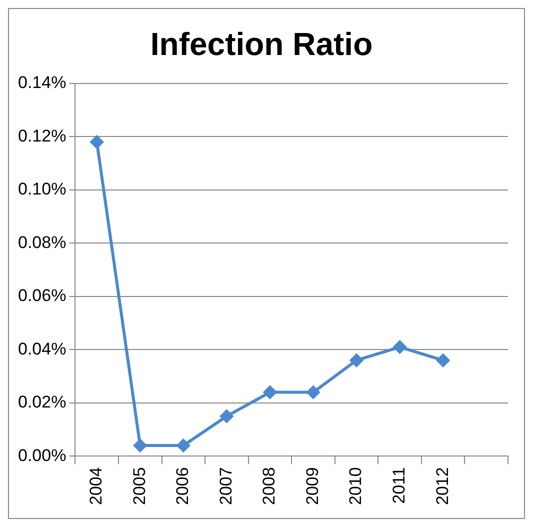 Image resolution: width=533 pixels, height=527 pixels. I want to click on y-tick-label: 0.08%, so click(42, 242).